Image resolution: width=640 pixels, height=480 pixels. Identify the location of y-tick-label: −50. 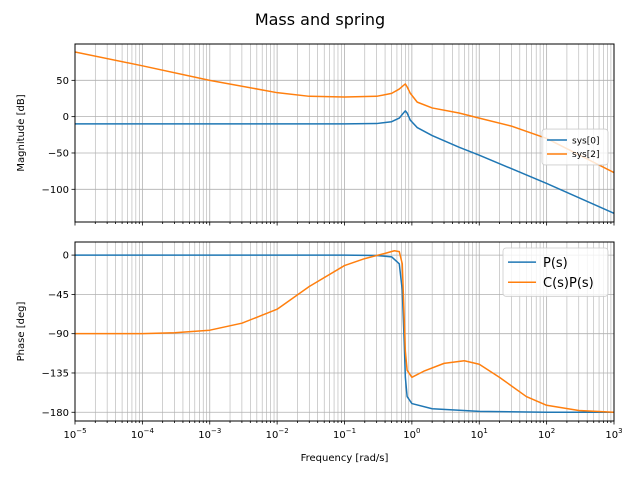
(58, 153).